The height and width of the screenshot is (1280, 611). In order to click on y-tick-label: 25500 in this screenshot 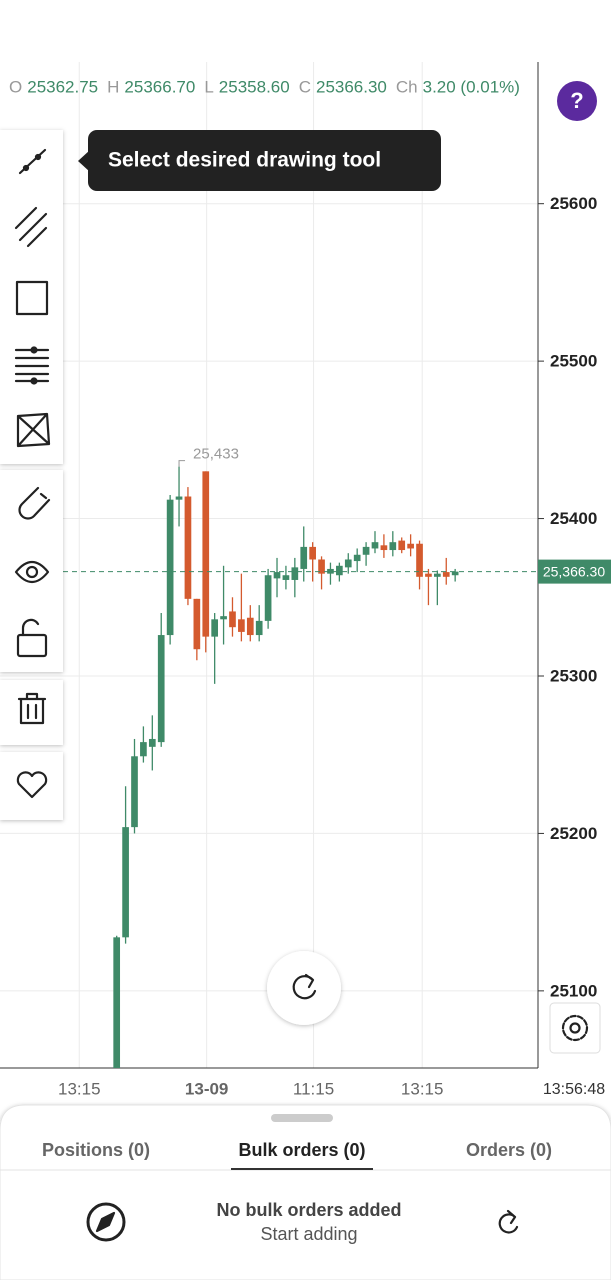, I will do `click(573, 361)`.